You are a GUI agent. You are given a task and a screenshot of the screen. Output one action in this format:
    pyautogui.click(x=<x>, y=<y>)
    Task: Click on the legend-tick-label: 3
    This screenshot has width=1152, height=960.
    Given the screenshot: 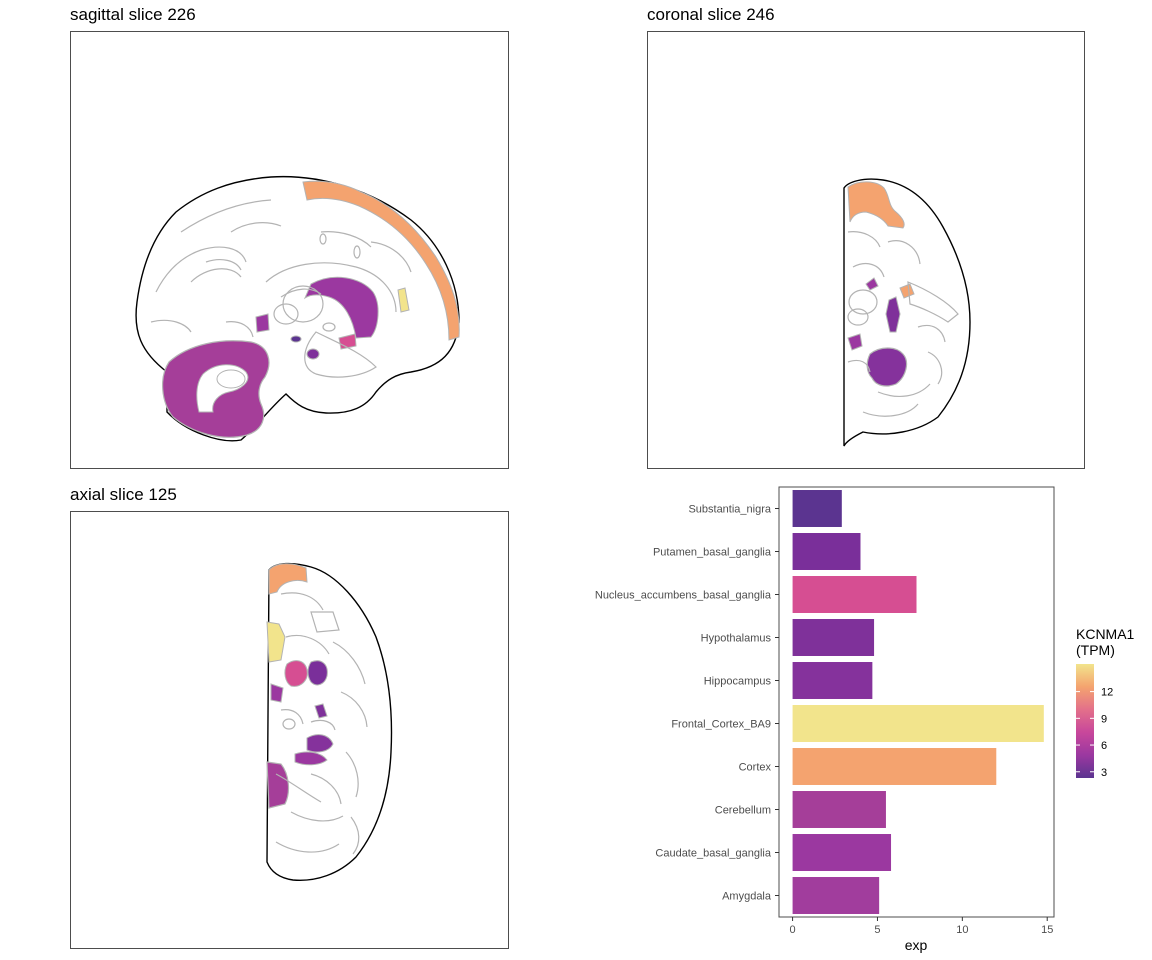 What is the action you would take?
    pyautogui.click(x=1104, y=773)
    